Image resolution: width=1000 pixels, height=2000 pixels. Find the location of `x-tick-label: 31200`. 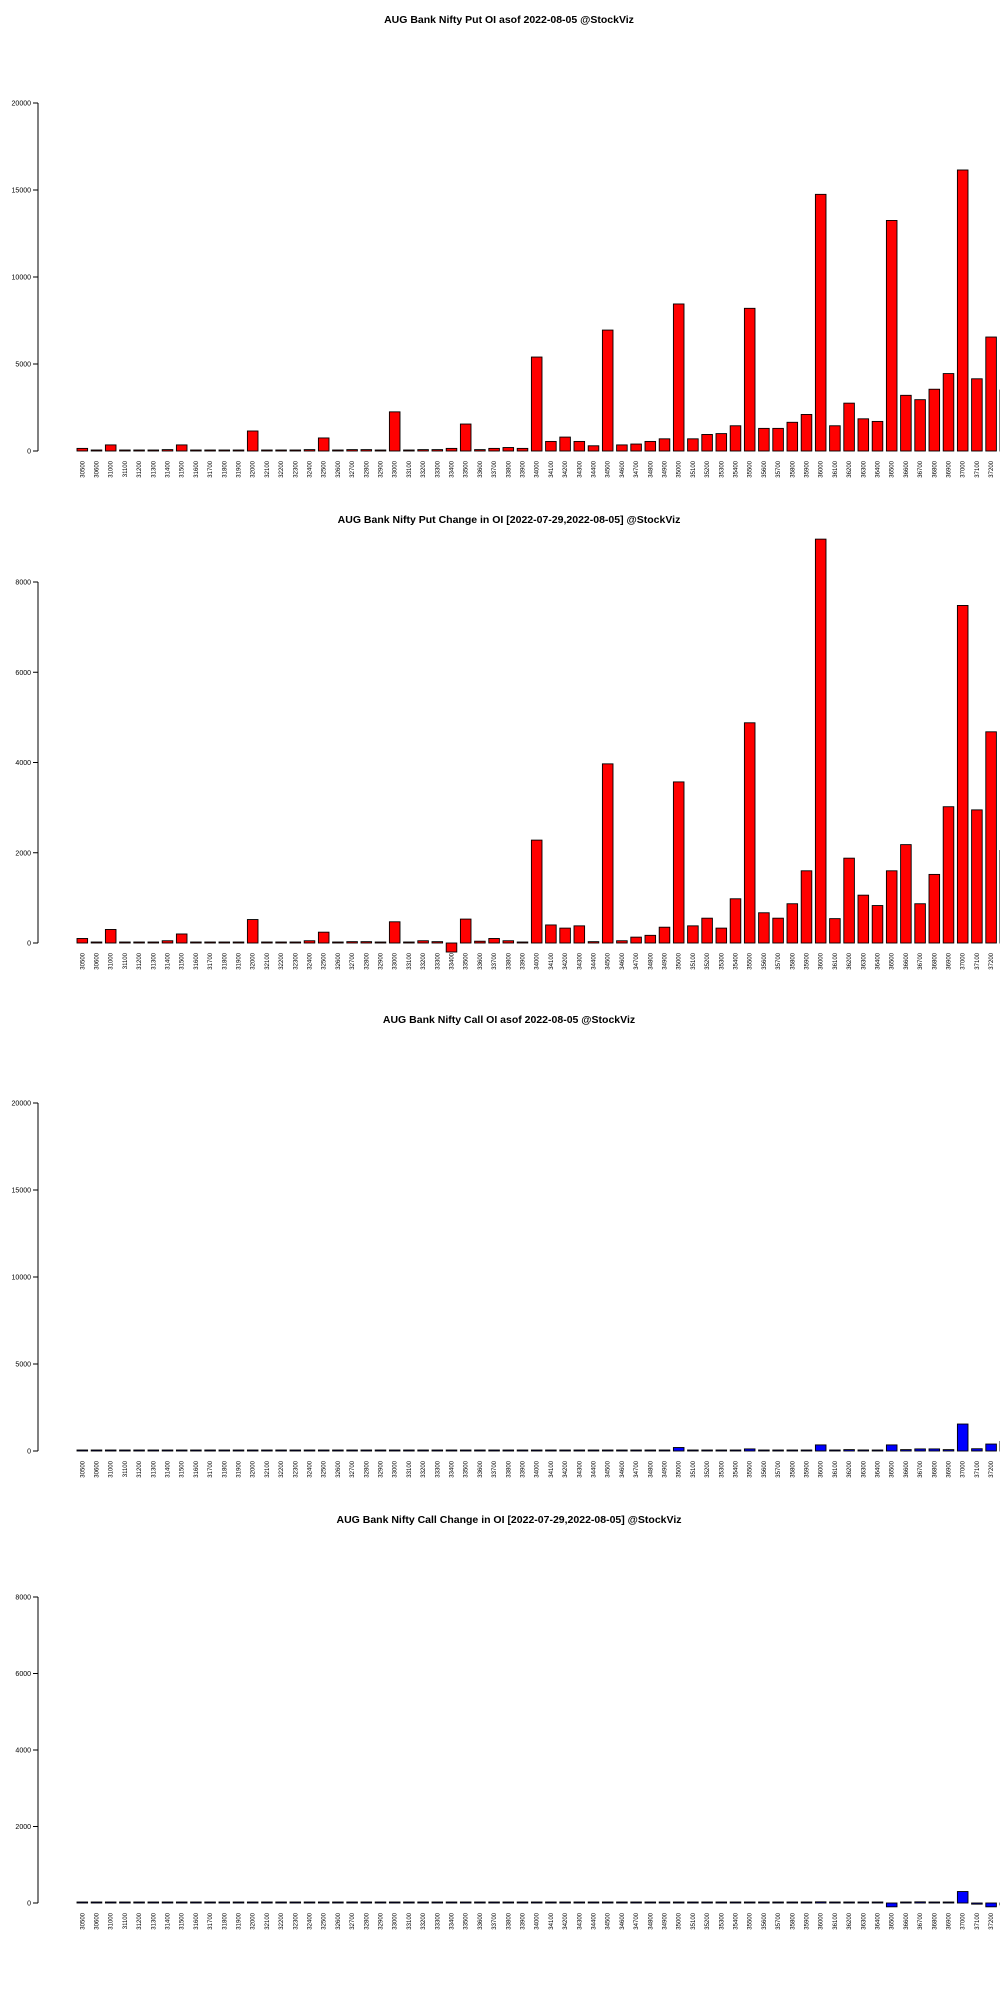

x-tick-label: 31200 is located at coordinates (140, 468).